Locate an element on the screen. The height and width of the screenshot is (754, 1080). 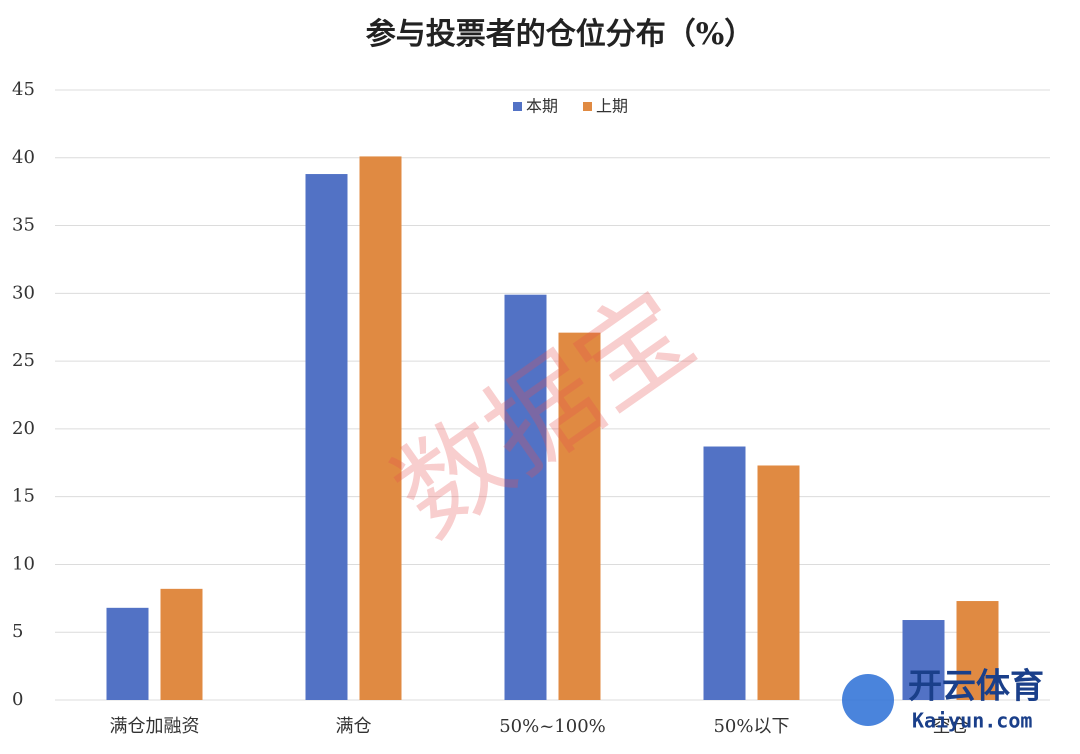
legend-label: 本期 is located at coordinates (542, 106).